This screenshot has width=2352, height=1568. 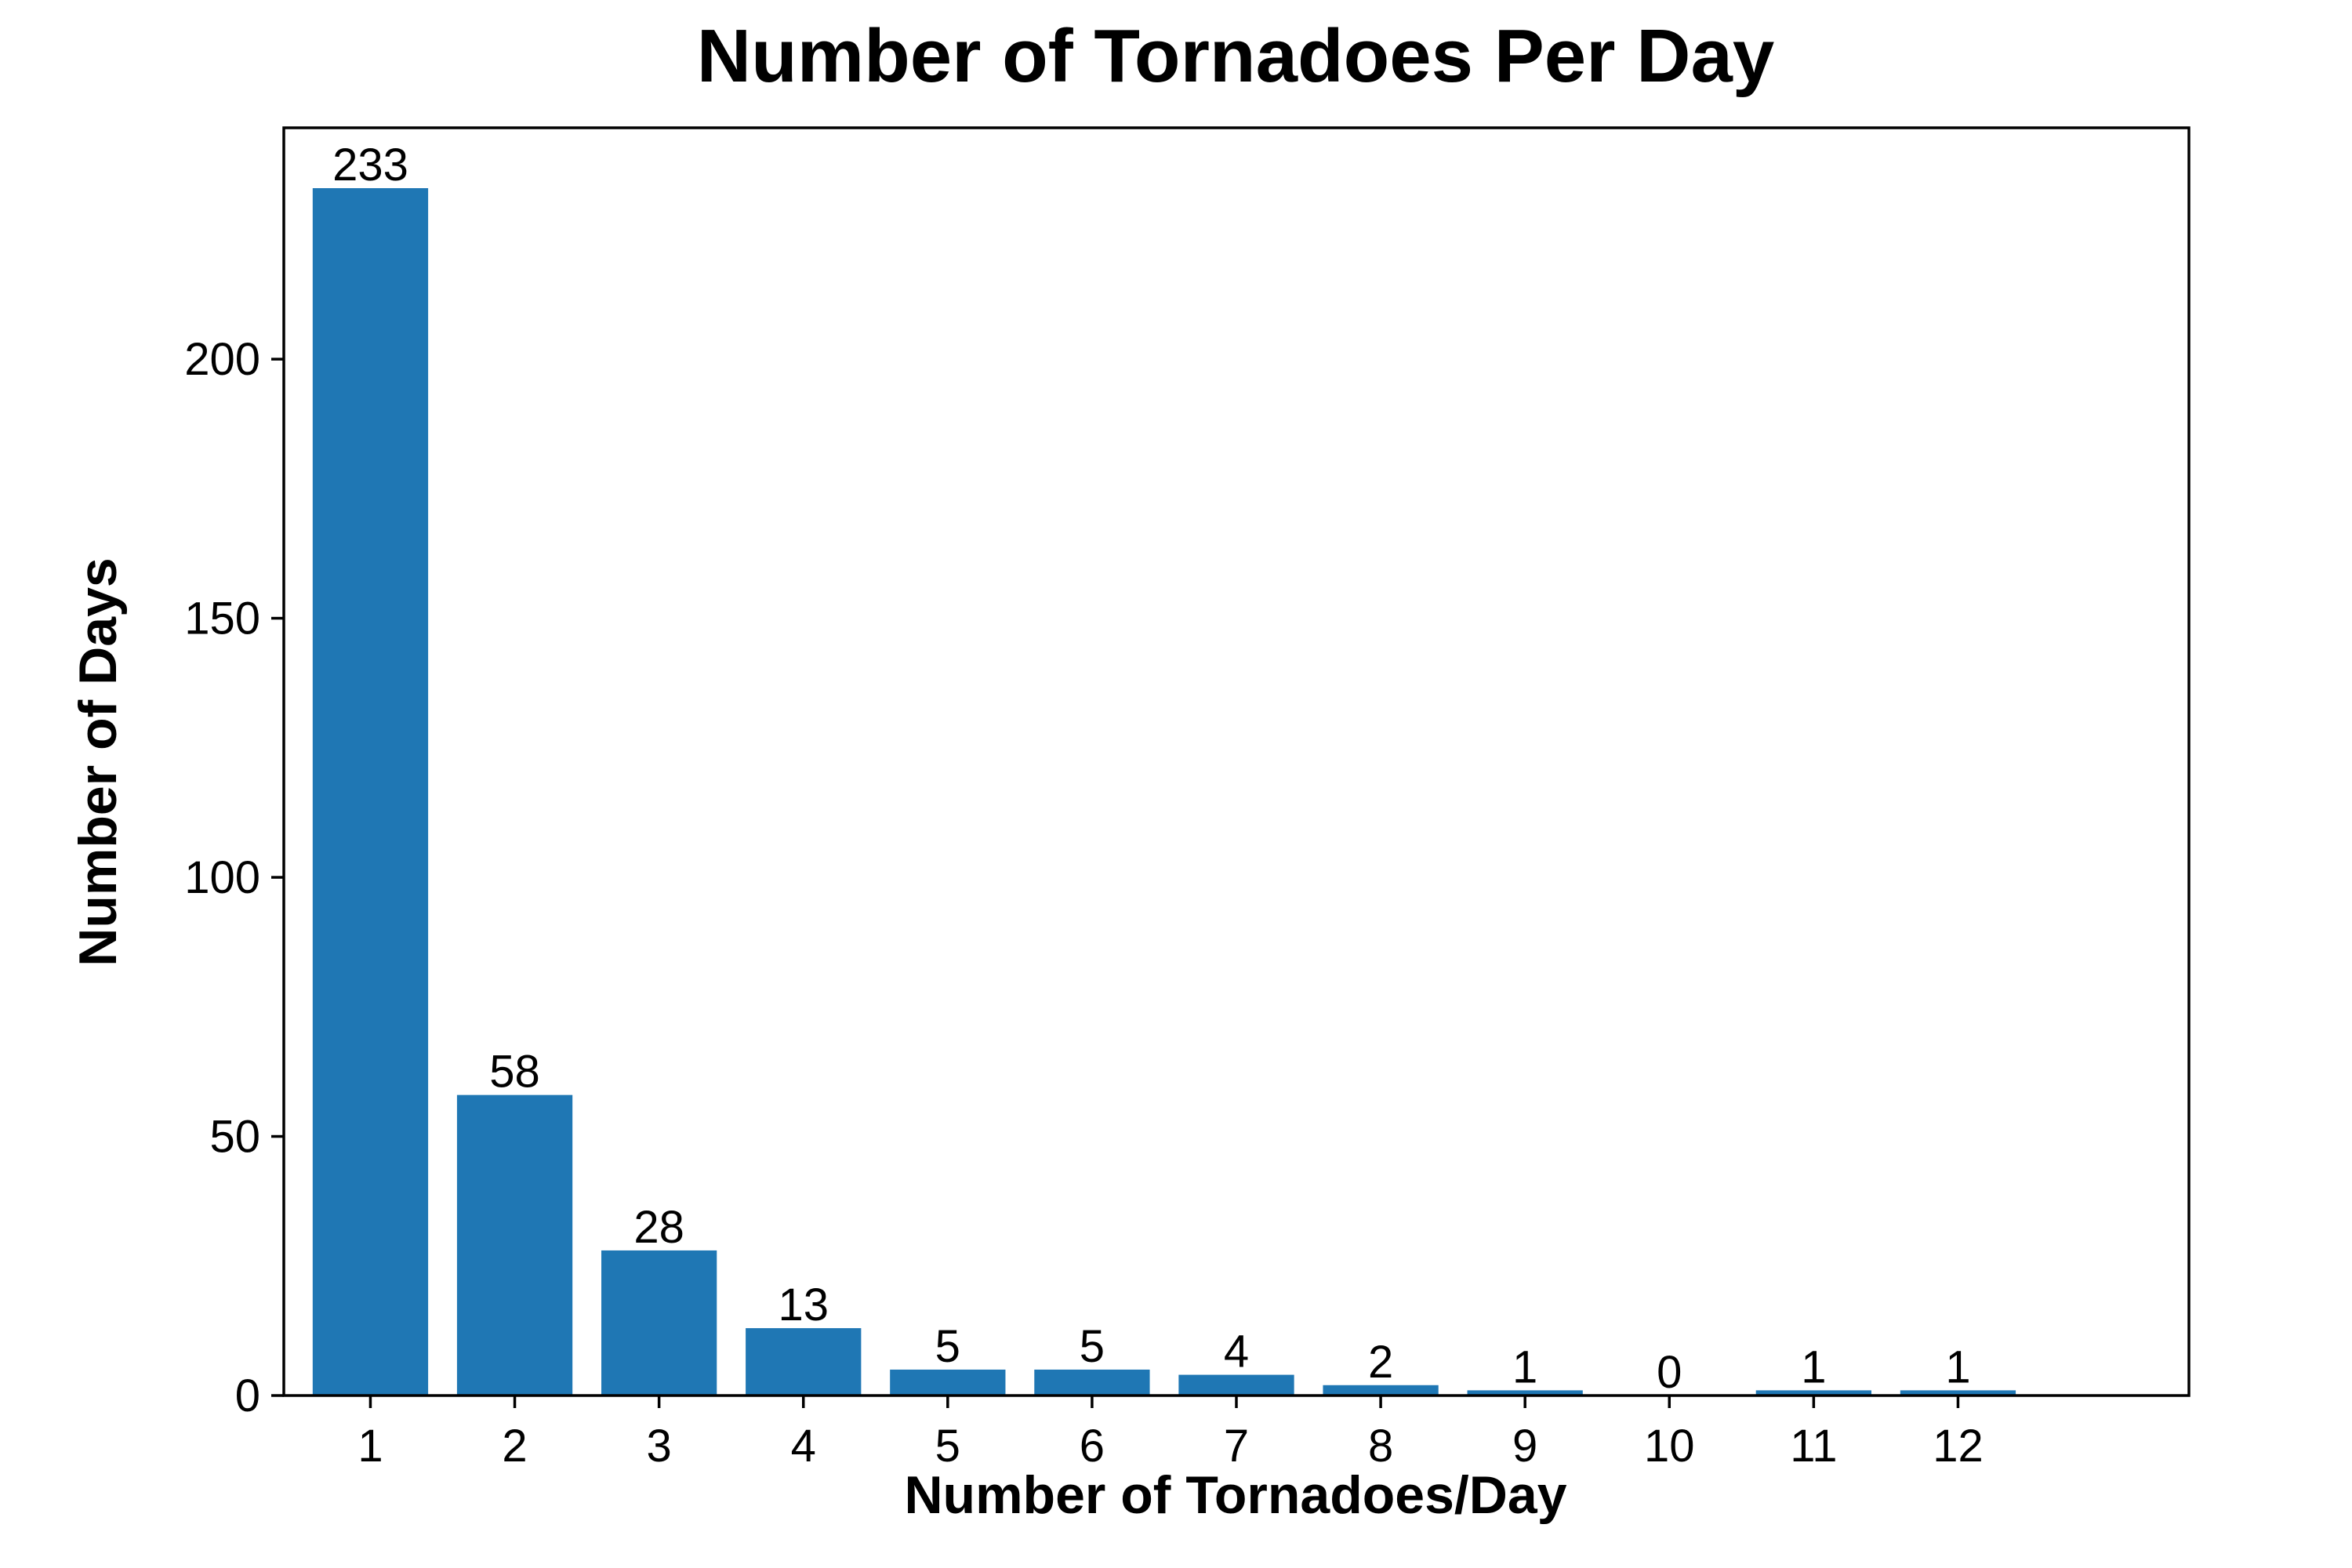 What do you see at coordinates (1235, 1495) in the screenshot?
I see `x-axis-label: Number of Tornadoes/Day` at bounding box center [1235, 1495].